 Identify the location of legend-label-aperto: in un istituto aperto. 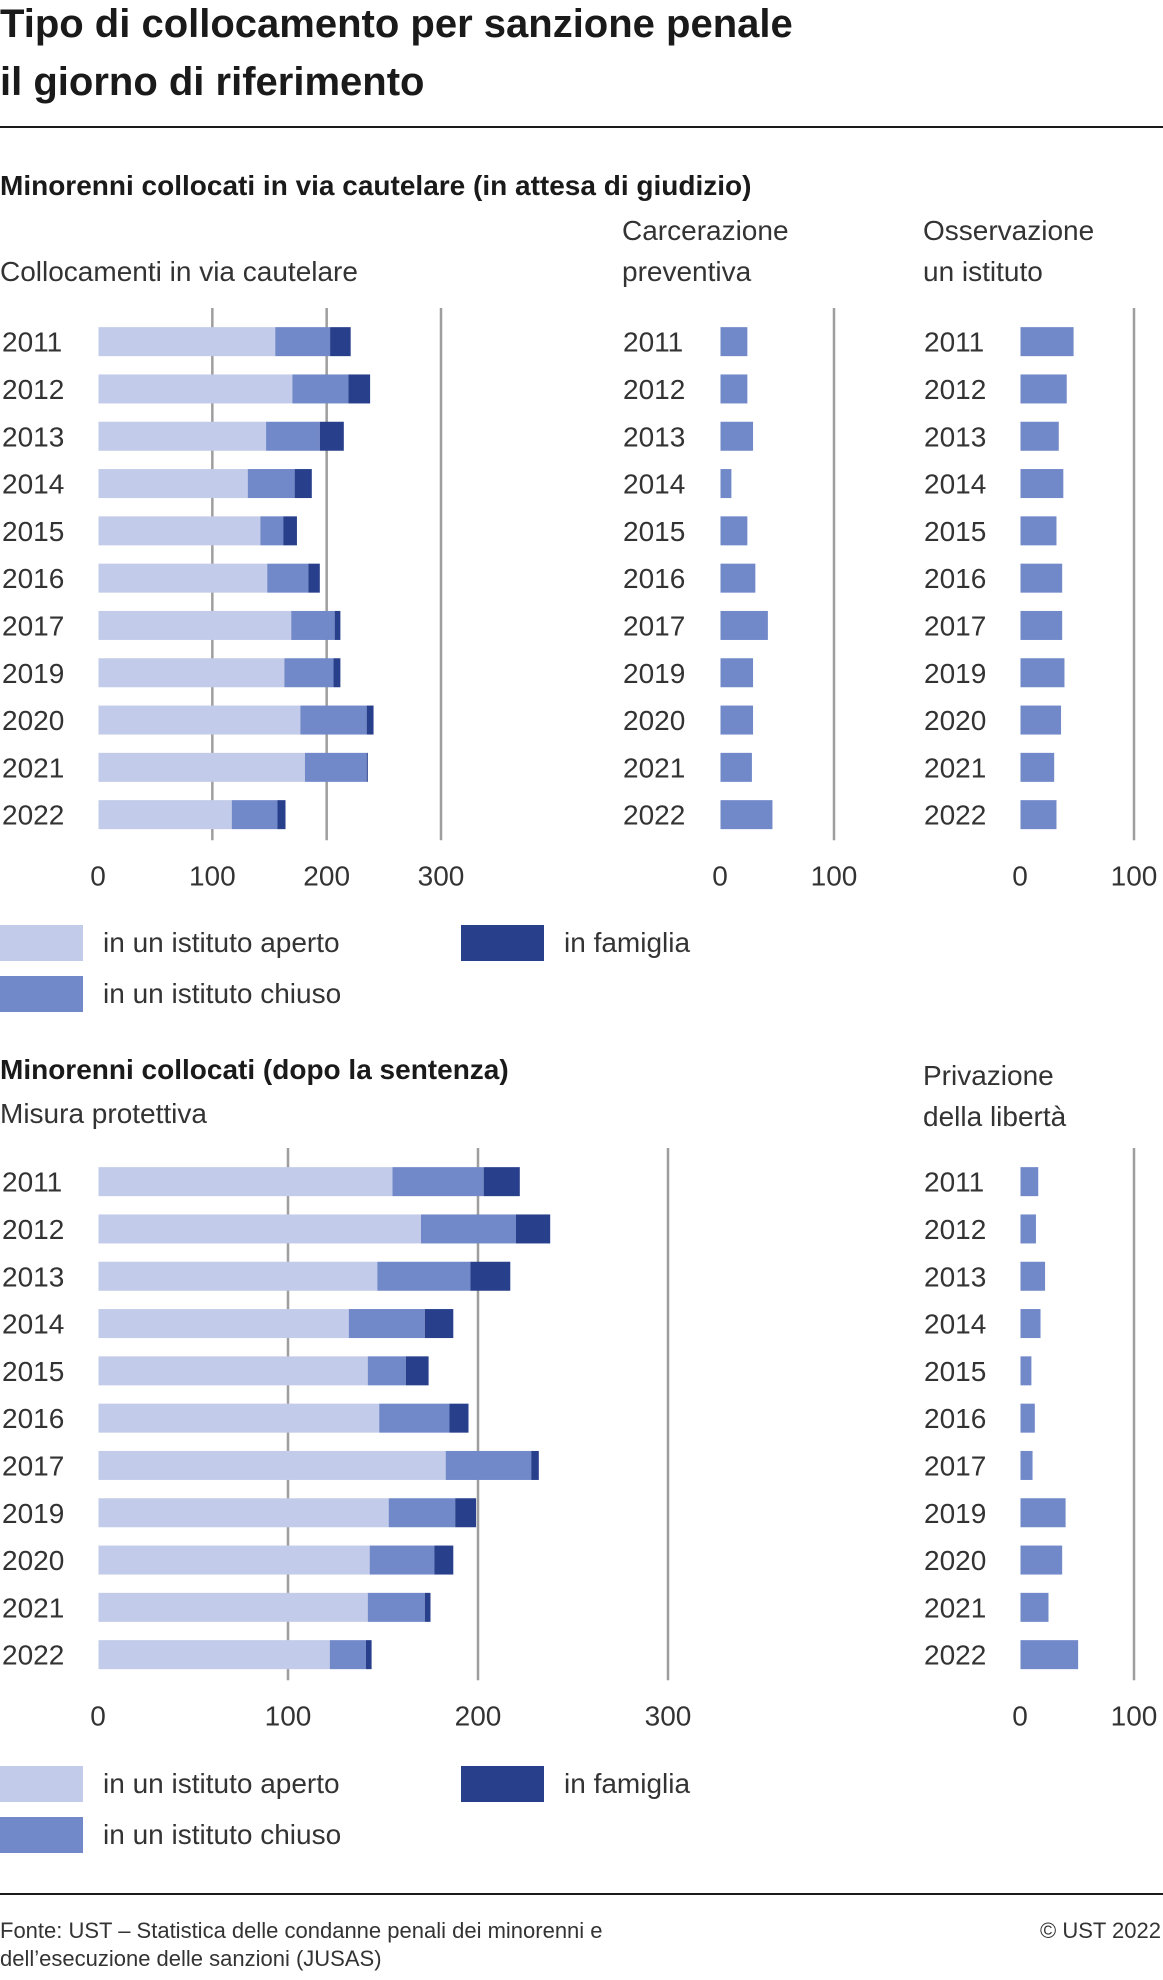
(221, 942).